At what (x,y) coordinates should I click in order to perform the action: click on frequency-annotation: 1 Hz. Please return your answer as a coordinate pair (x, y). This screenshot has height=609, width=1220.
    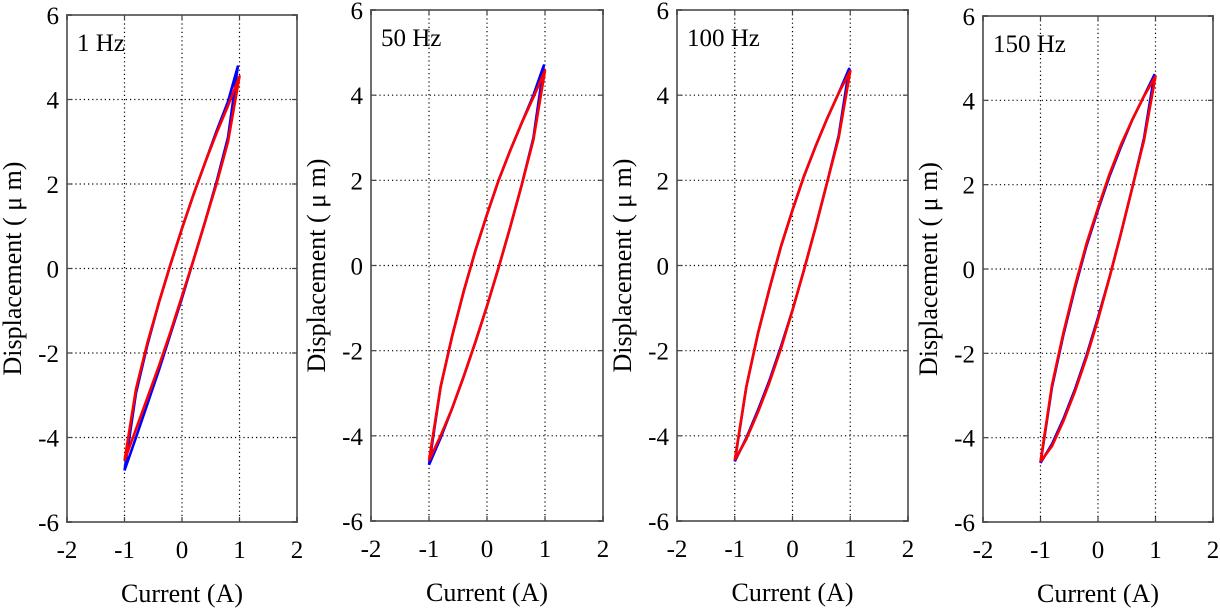
    Looking at the image, I should click on (101, 43).